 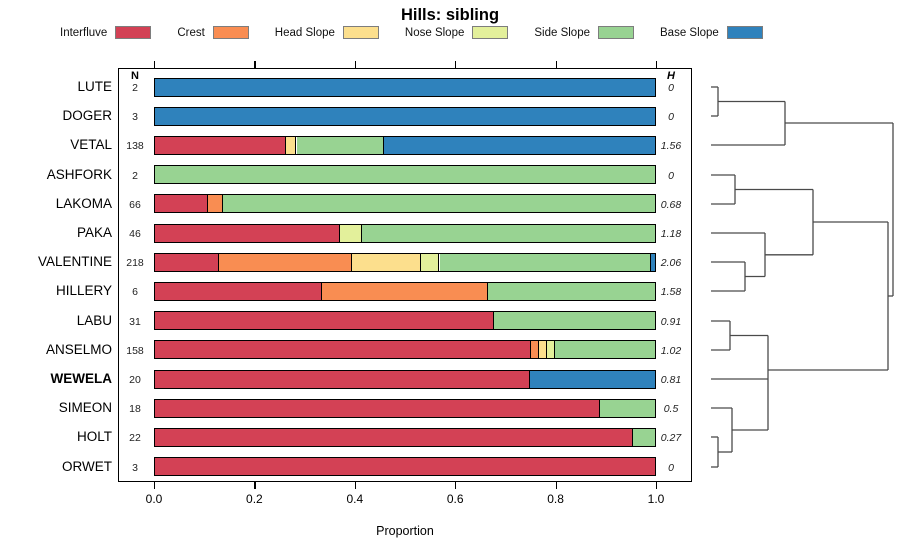 I want to click on n-value: 20, so click(x=135, y=380).